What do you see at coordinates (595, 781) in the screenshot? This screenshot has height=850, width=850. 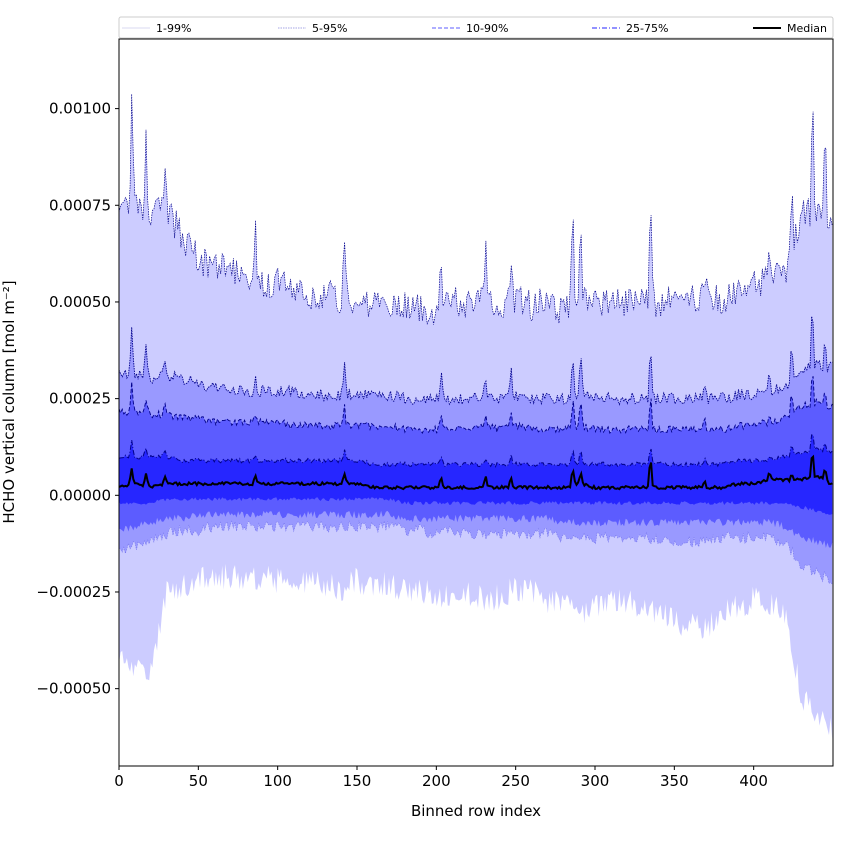 I see `x-tick-label: 300` at bounding box center [595, 781].